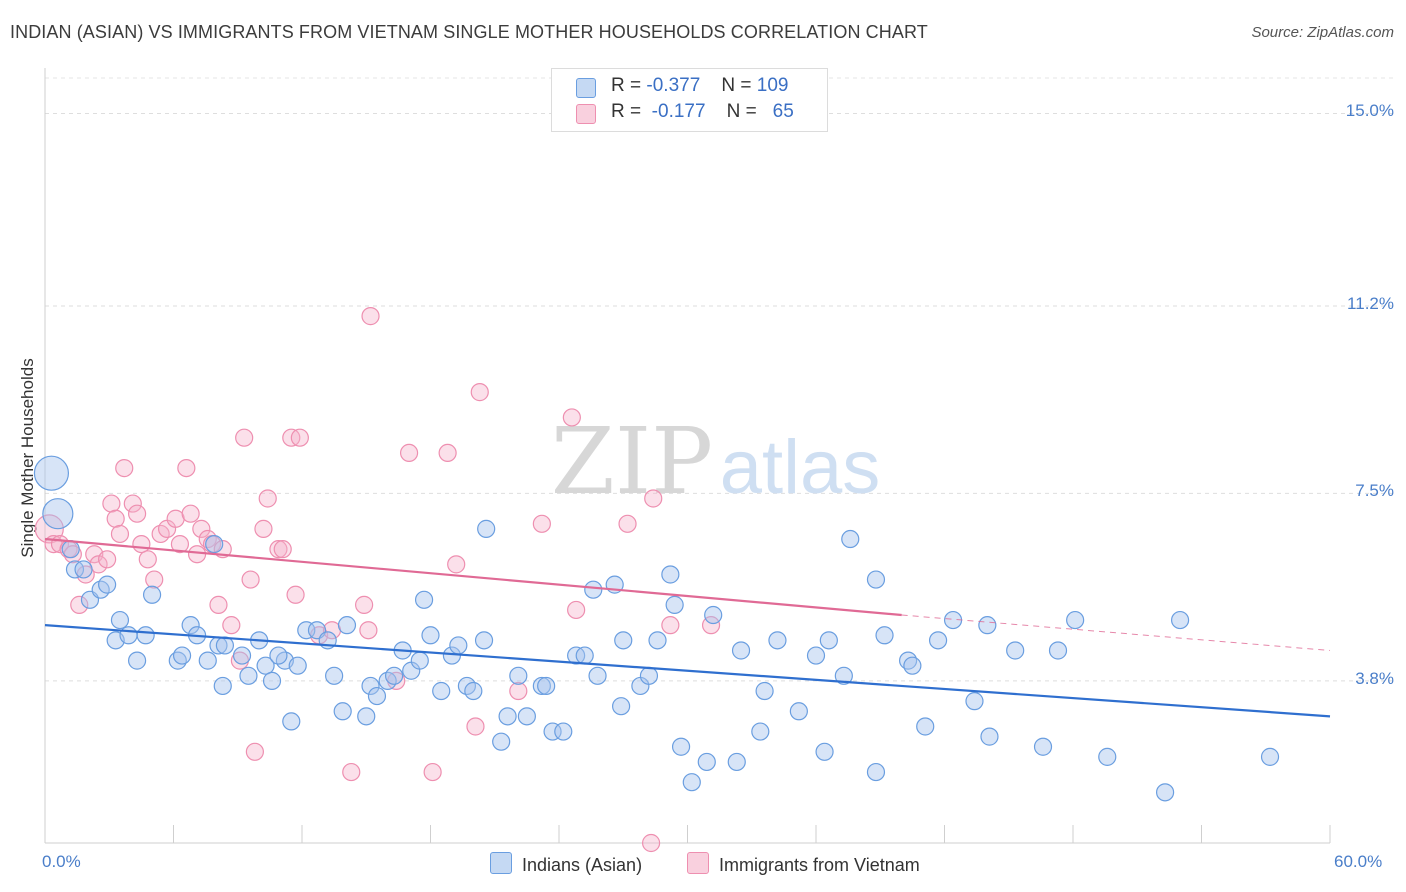  I want to click on bottom-legend-label-indian: Indians (Asian), so click(582, 865).